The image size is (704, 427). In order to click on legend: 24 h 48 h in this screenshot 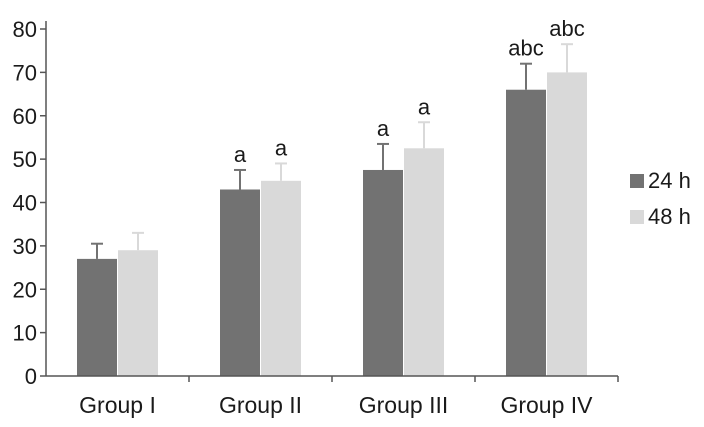, I will do `click(660, 198)`.